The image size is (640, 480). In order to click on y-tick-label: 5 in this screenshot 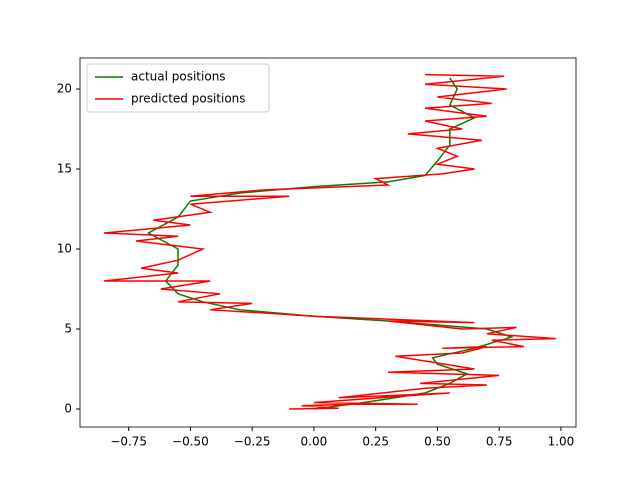, I will do `click(68, 329)`.